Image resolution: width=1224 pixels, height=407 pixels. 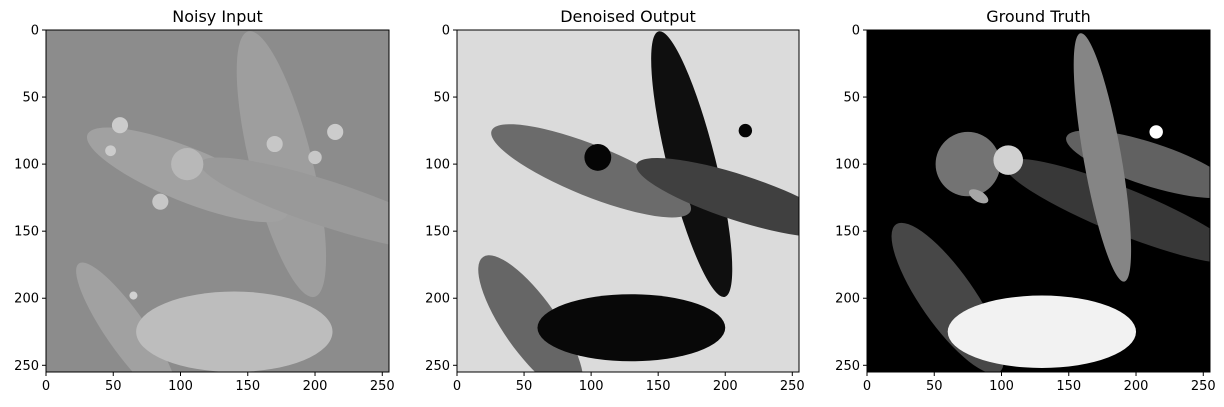 I want to click on panel-title: Ground Truth, so click(x=1038, y=16).